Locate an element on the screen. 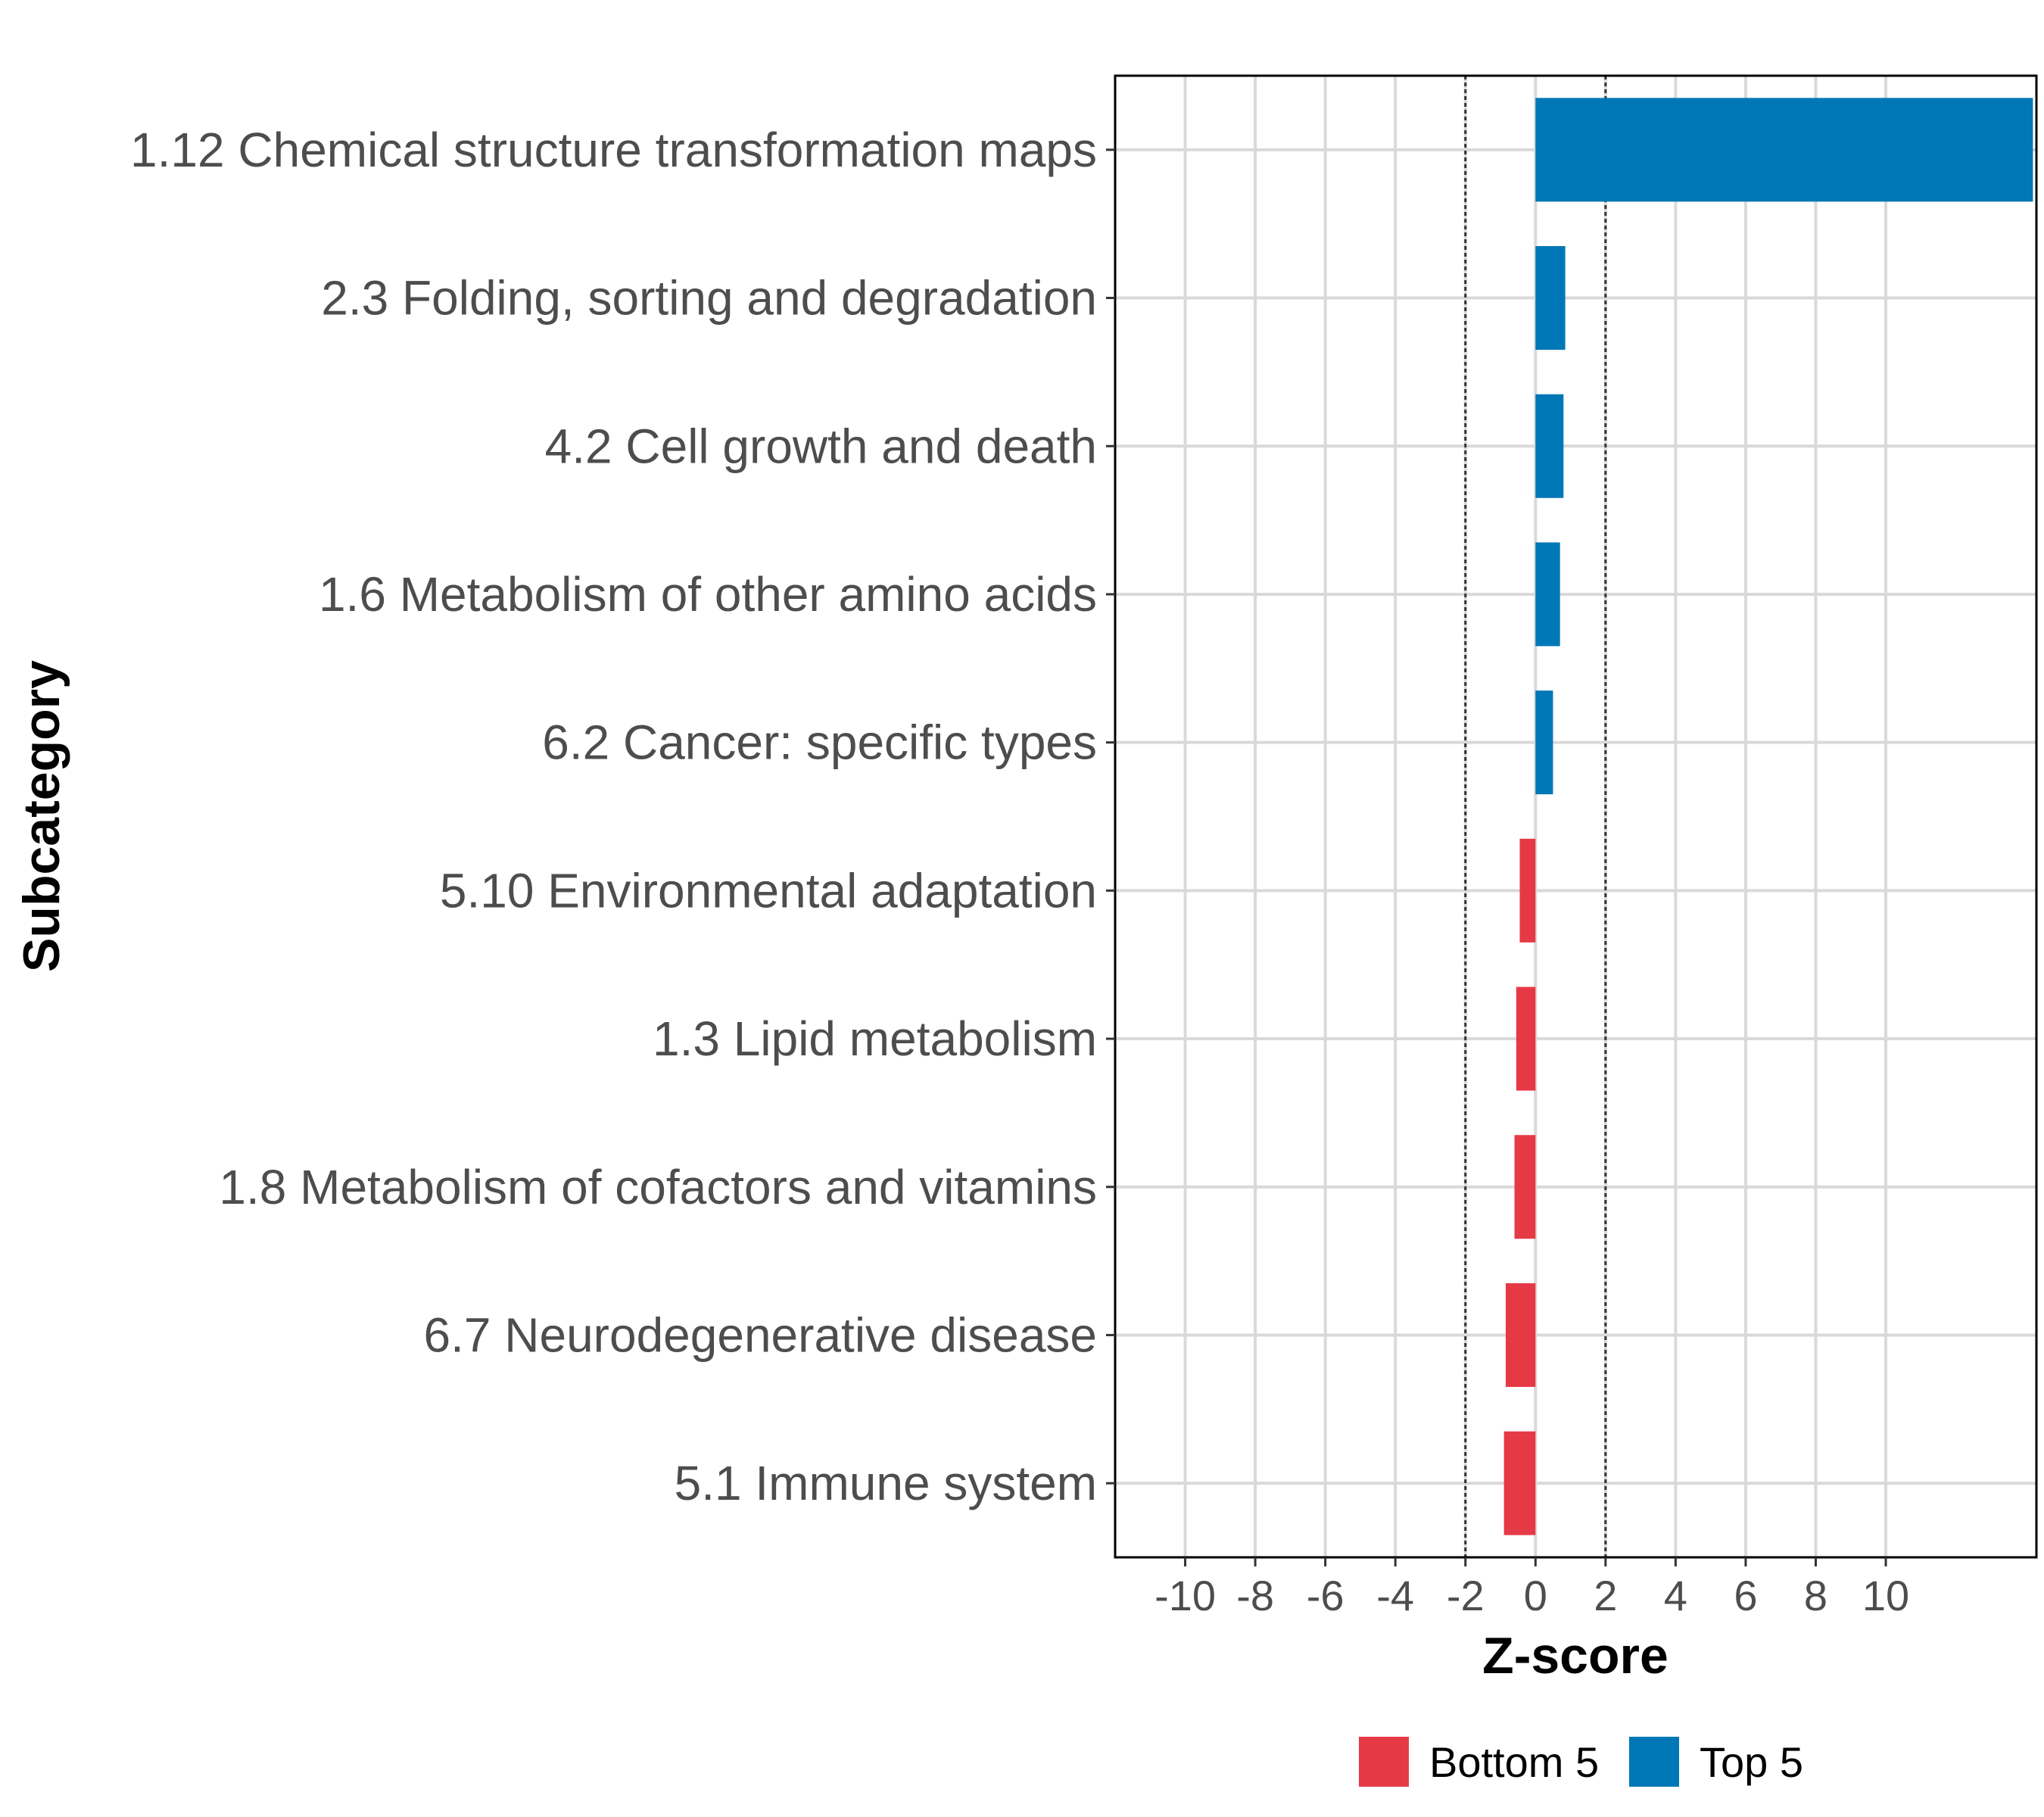  legend-swatch-top is located at coordinates (1654, 1762).